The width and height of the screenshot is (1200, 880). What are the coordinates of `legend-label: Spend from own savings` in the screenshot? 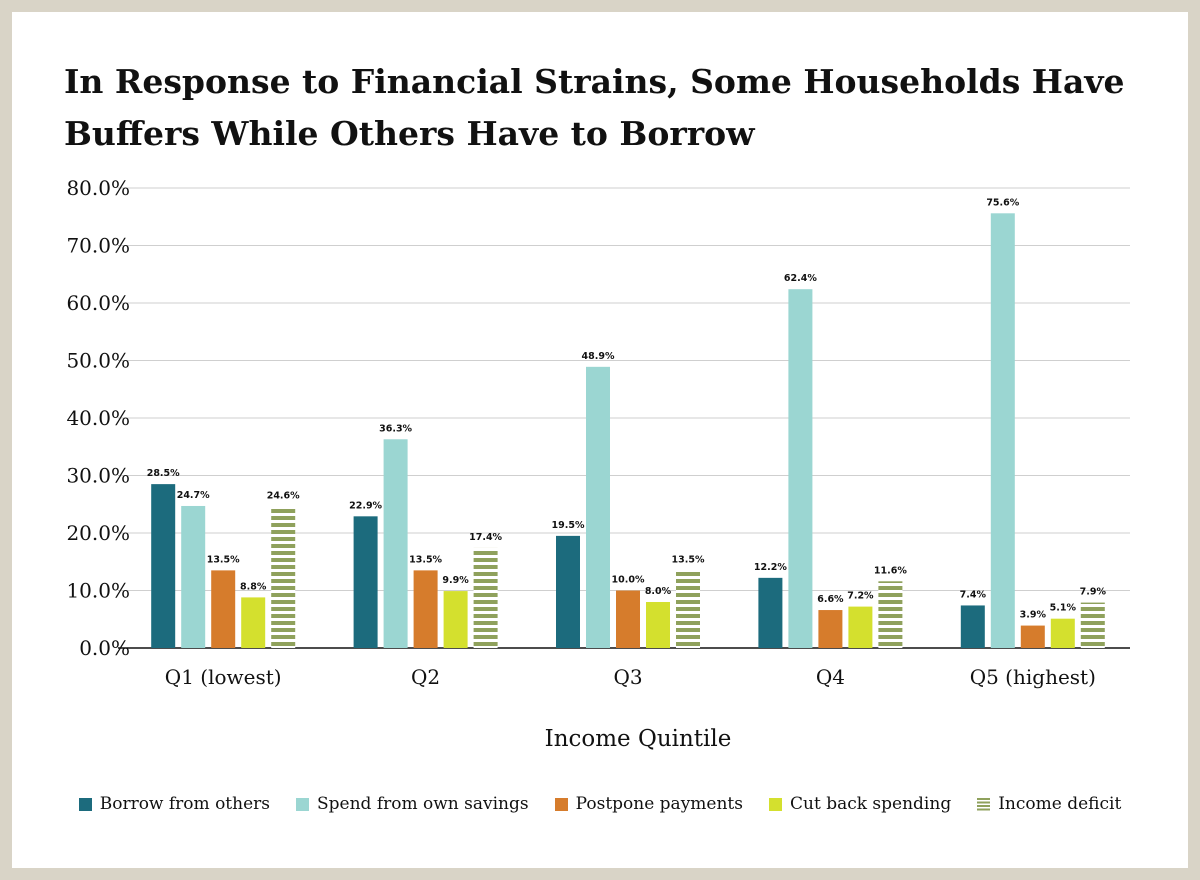 It's located at (423, 804).